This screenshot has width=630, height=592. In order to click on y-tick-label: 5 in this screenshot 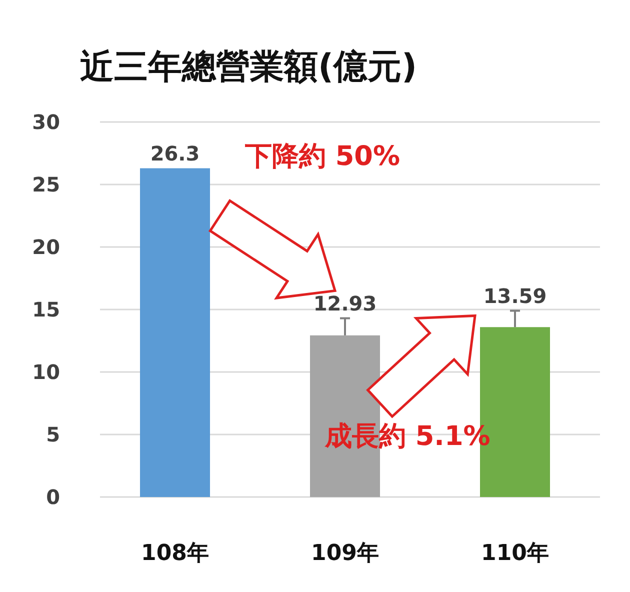, I will do `click(53, 434)`.